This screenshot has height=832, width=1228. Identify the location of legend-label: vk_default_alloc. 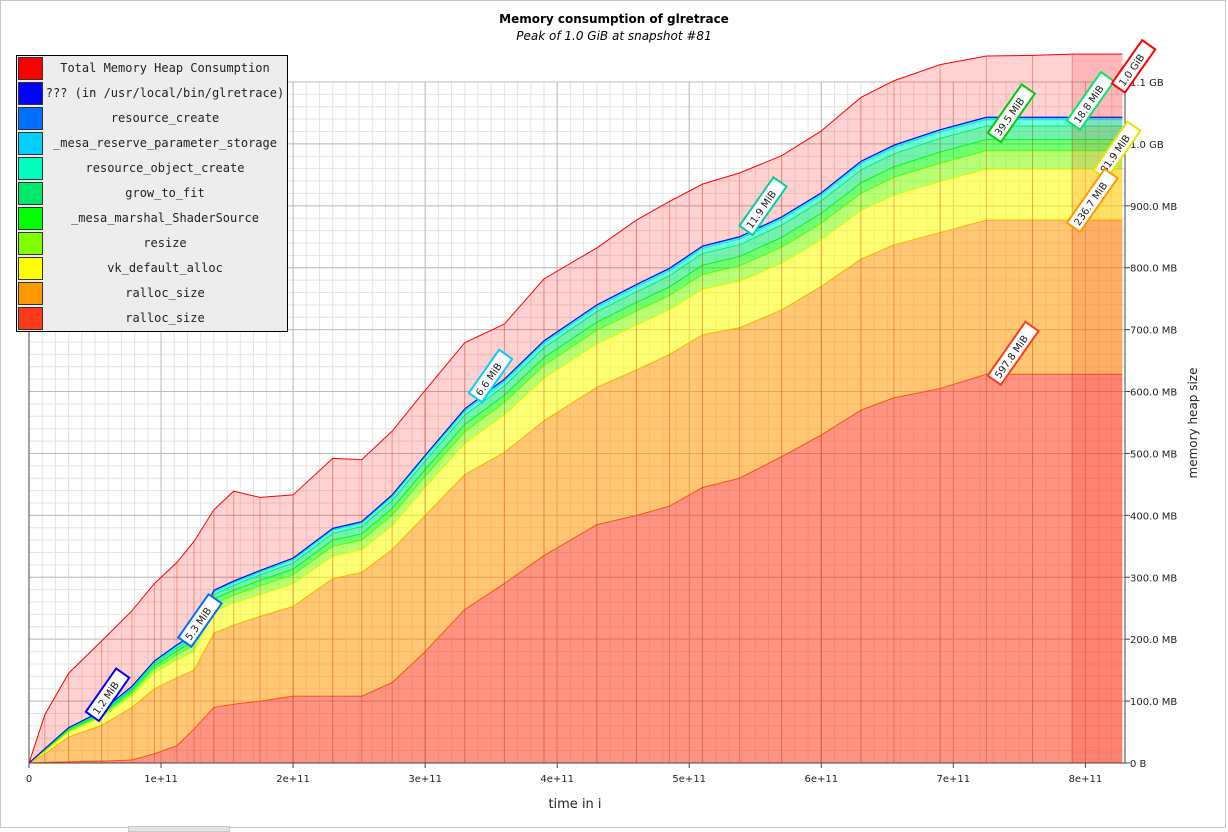
(165, 268).